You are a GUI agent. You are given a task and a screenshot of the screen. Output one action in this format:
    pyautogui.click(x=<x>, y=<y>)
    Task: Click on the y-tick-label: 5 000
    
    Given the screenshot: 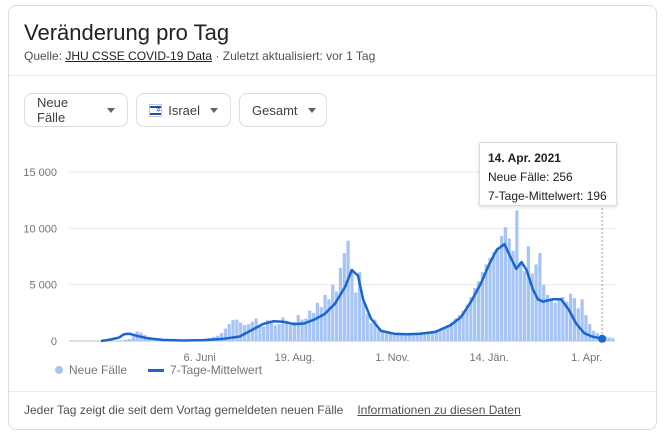 What is the action you would take?
    pyautogui.click(x=43, y=286)
    